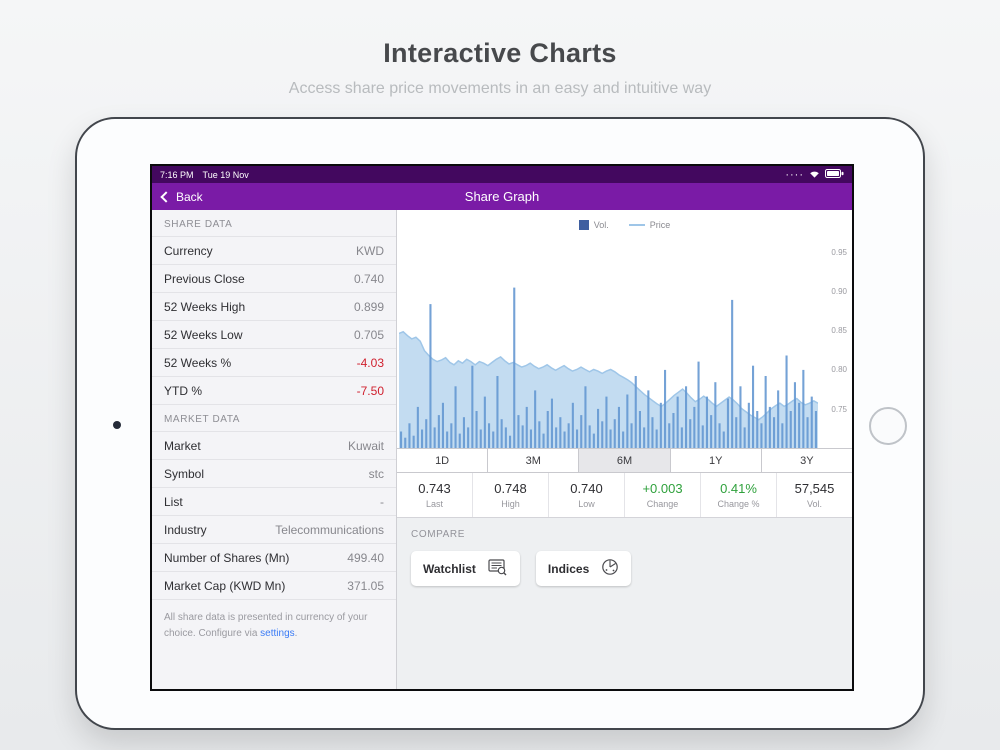  Describe the element at coordinates (794, 174) in the screenshot. I see `cellular-signal-icon: ····` at that location.